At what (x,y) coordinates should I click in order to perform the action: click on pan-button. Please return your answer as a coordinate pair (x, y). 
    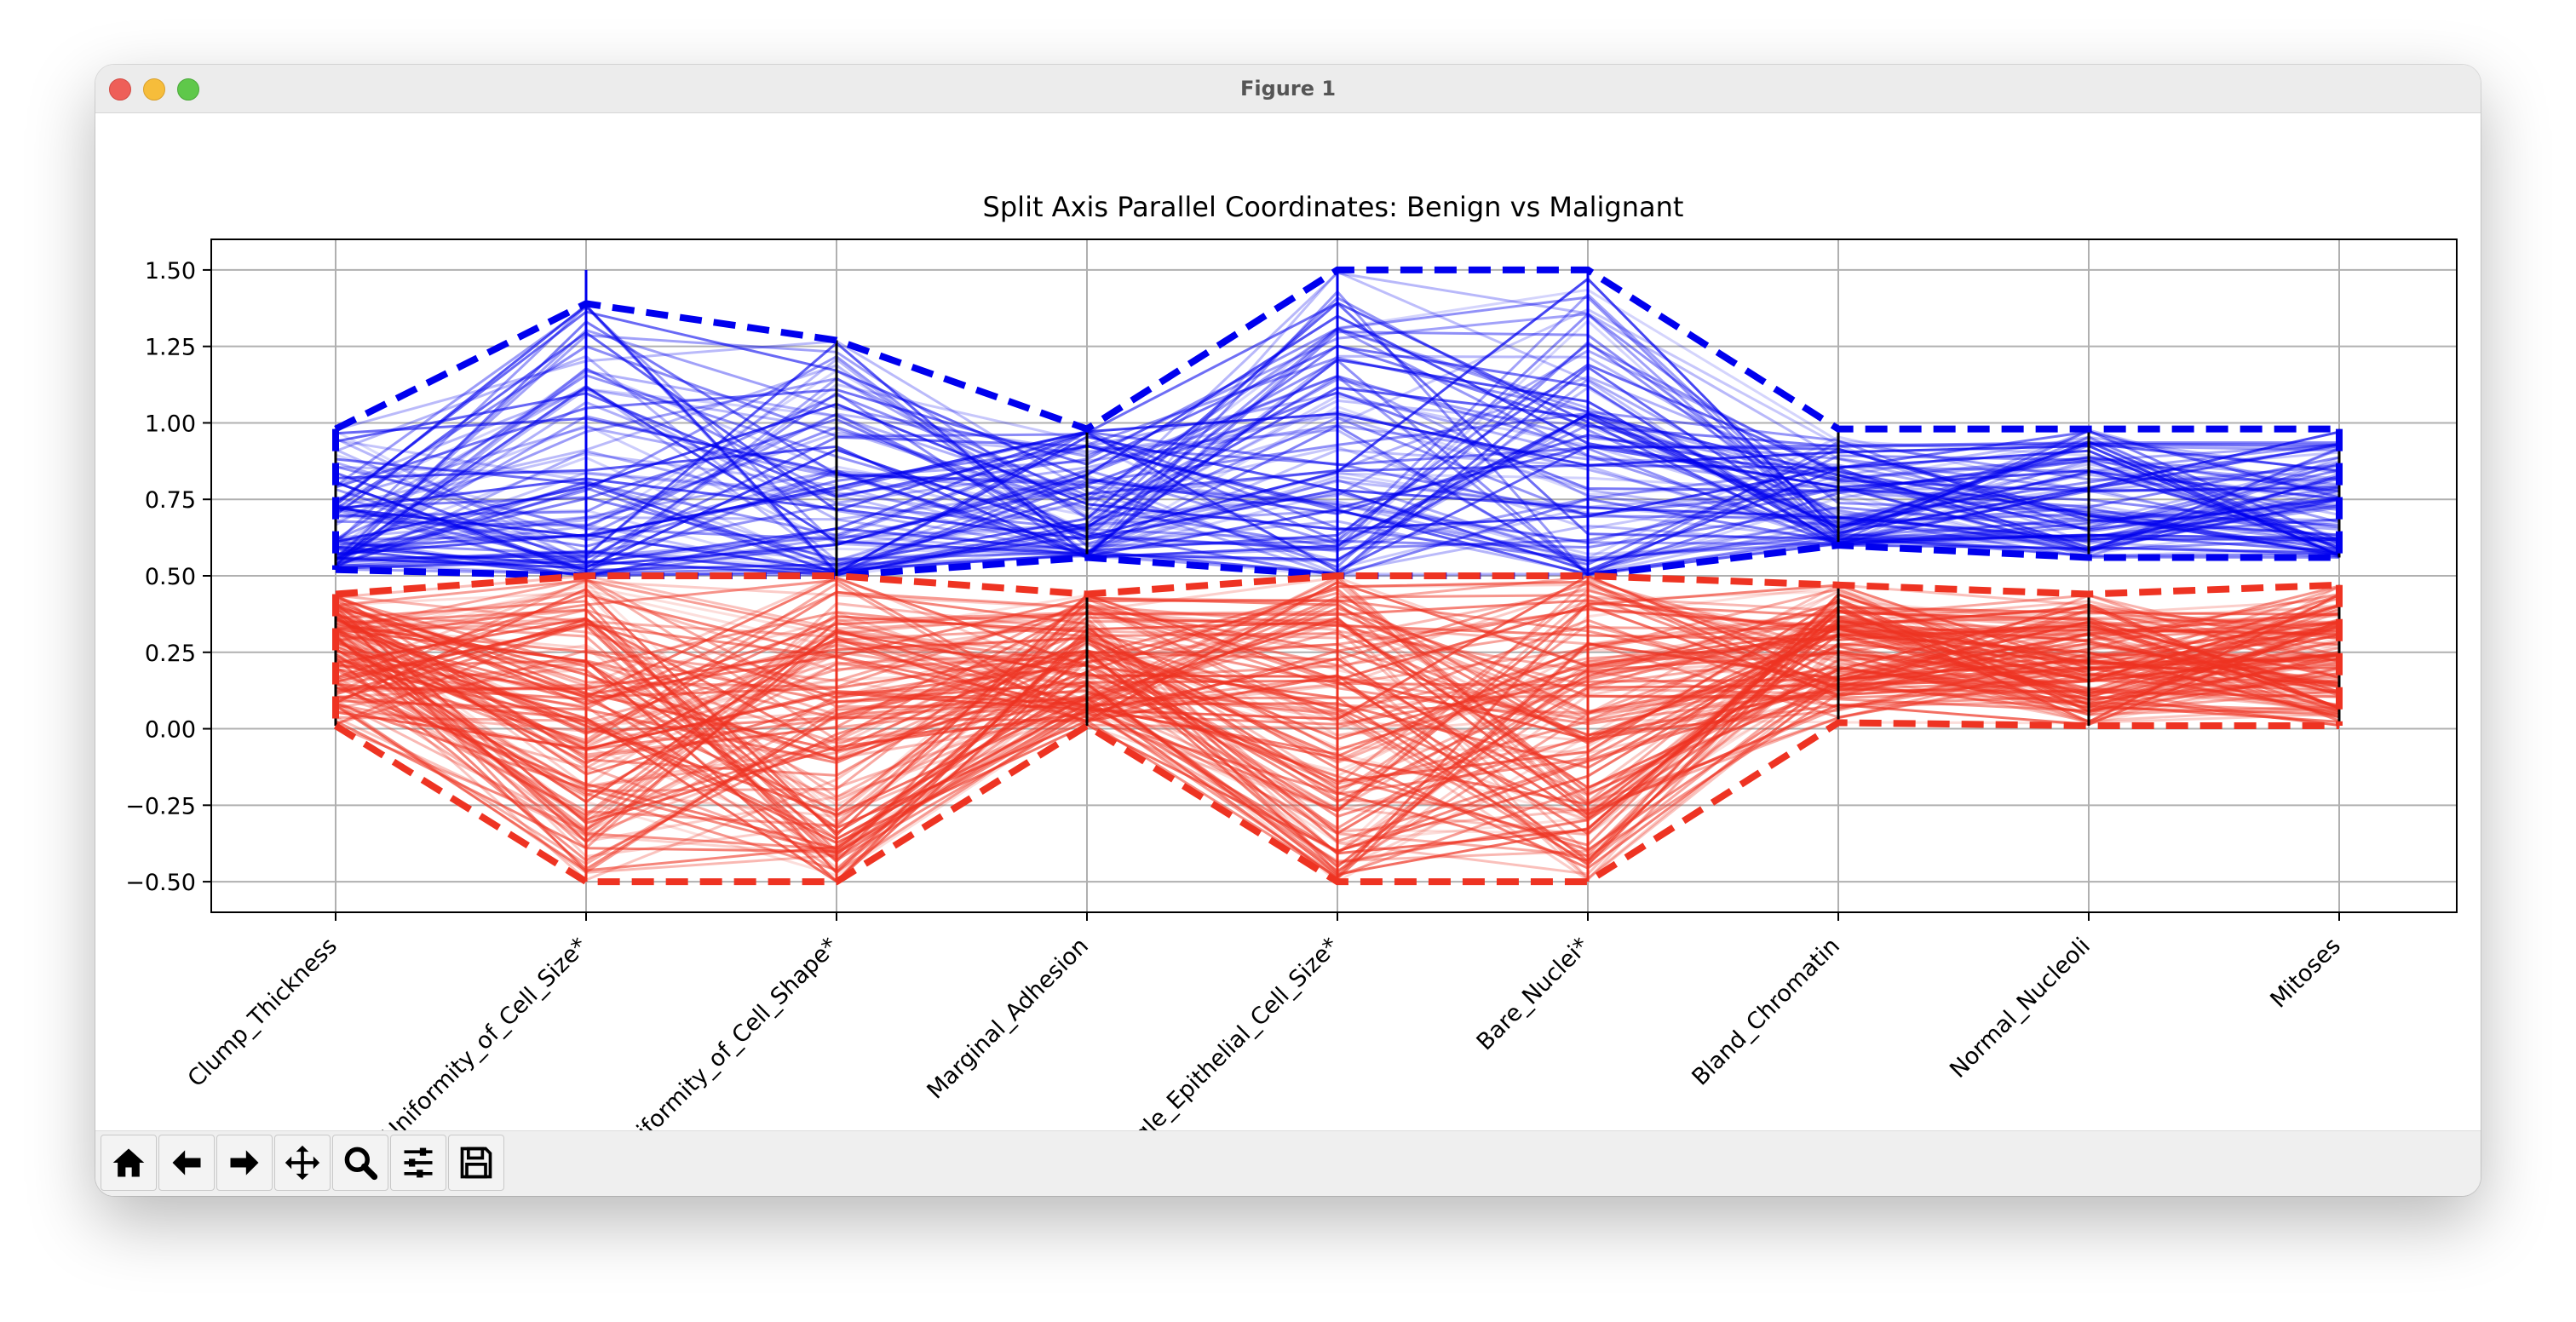
    Looking at the image, I should click on (302, 1163).